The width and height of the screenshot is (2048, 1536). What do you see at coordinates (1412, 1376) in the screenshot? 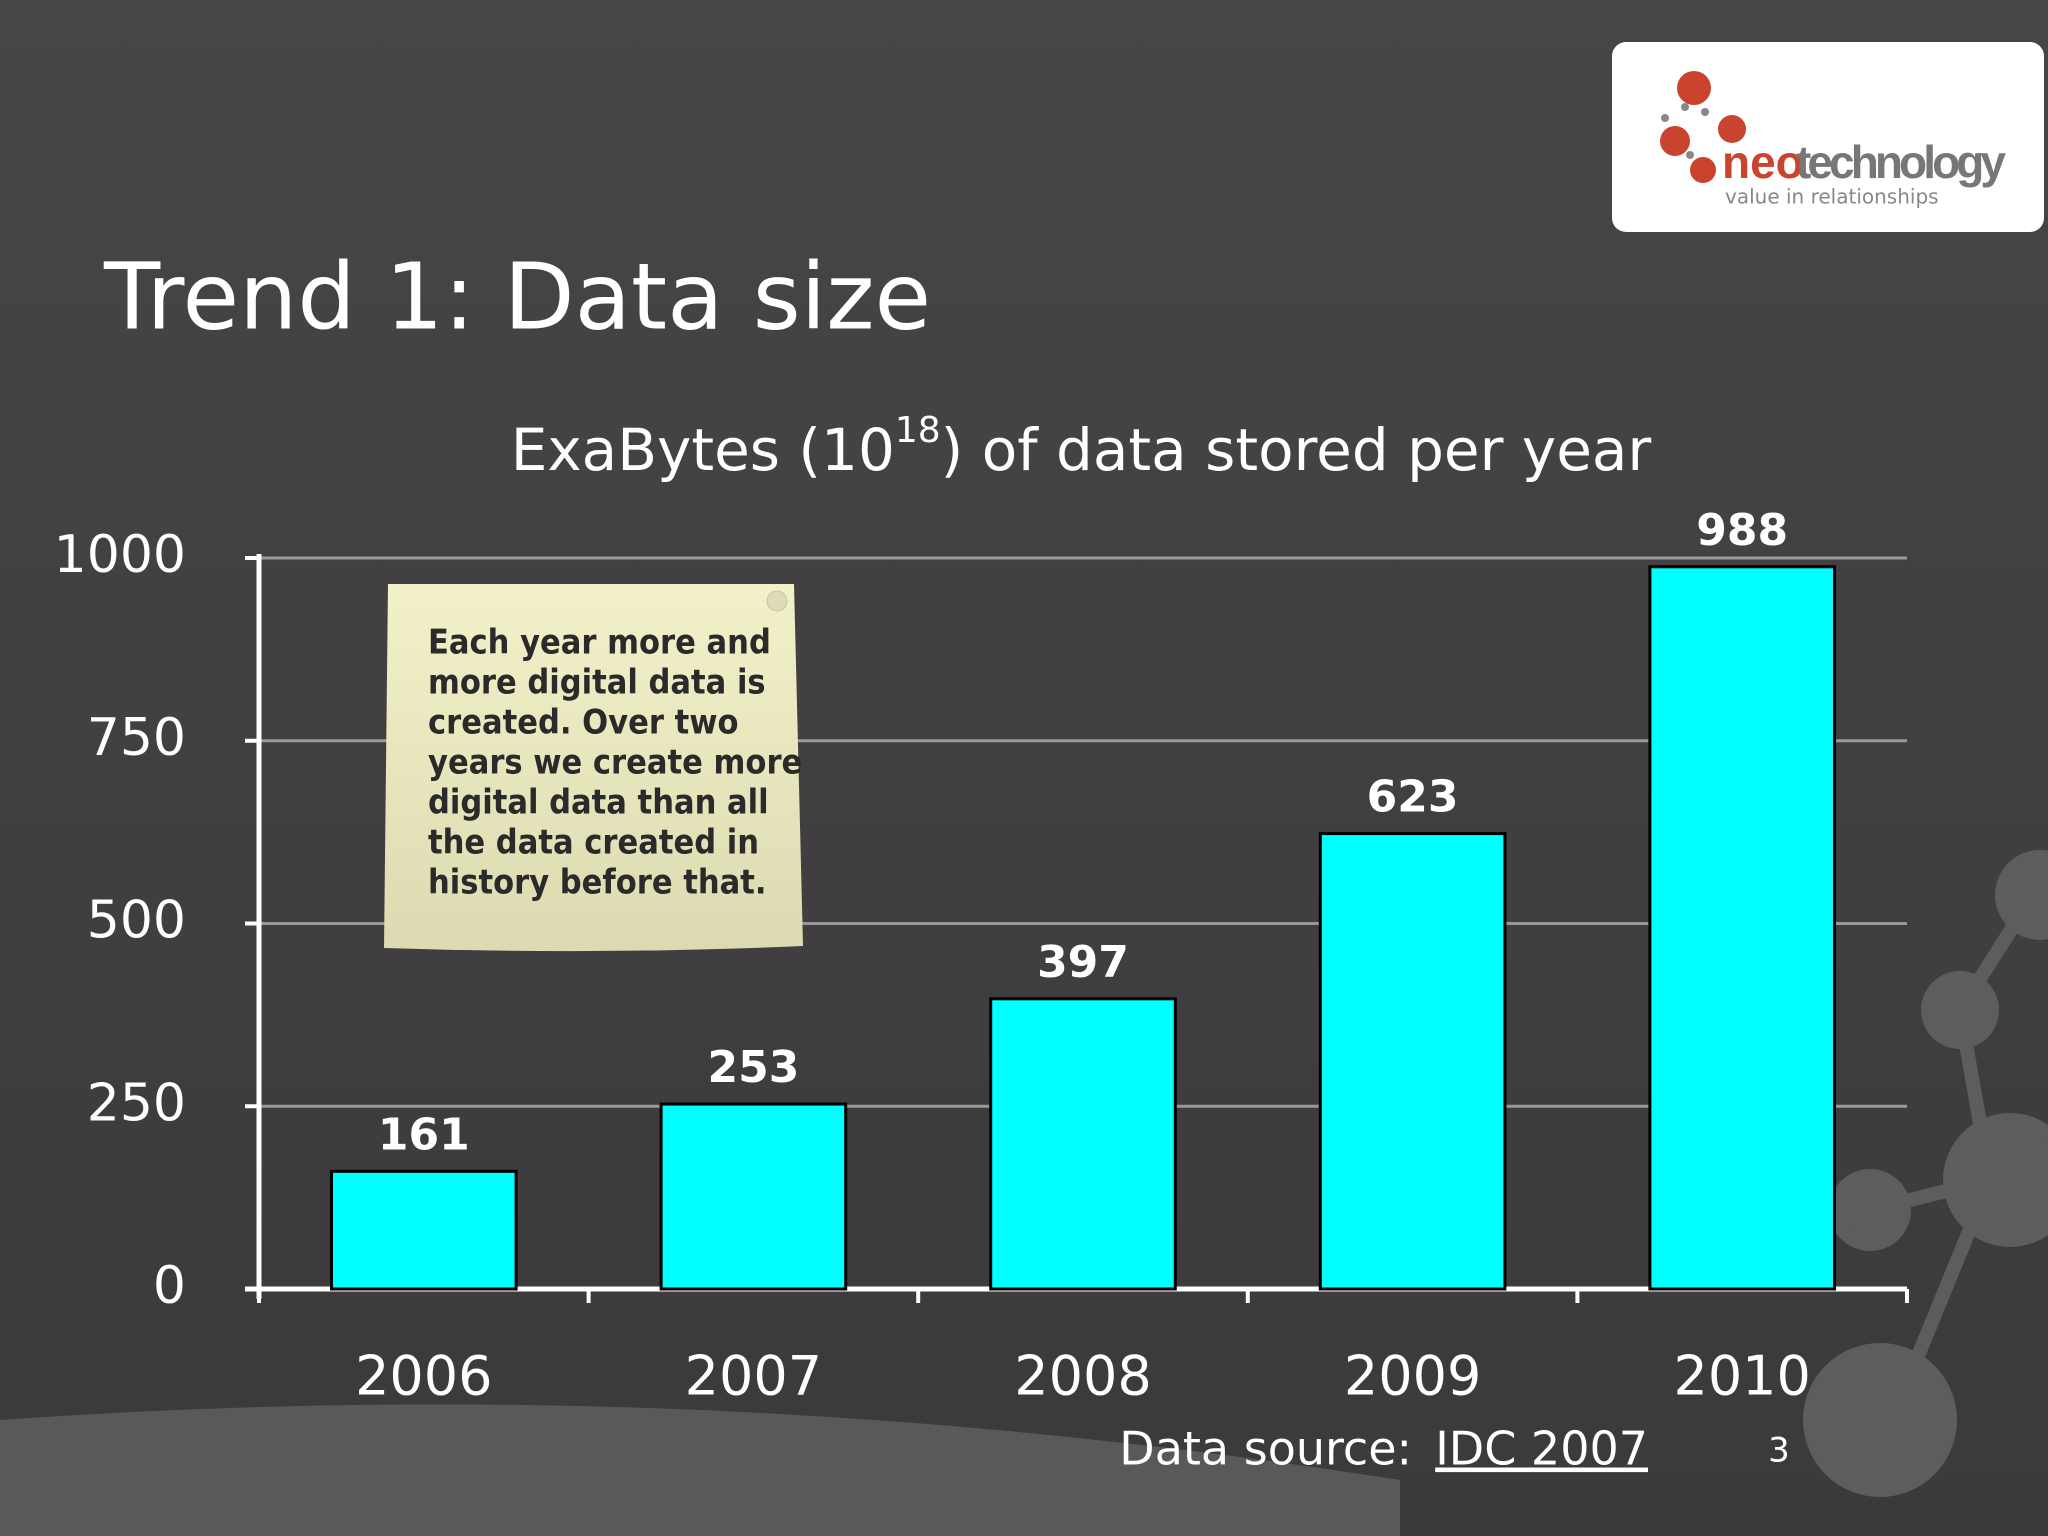
I see `x-tick-label: 2009` at bounding box center [1412, 1376].